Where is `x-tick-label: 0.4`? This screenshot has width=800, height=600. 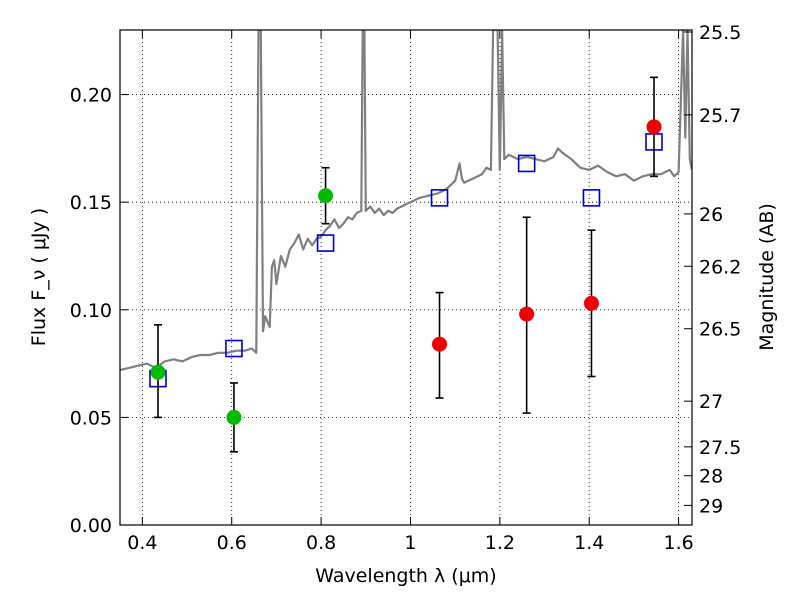 x-tick-label: 0.4 is located at coordinates (142, 543).